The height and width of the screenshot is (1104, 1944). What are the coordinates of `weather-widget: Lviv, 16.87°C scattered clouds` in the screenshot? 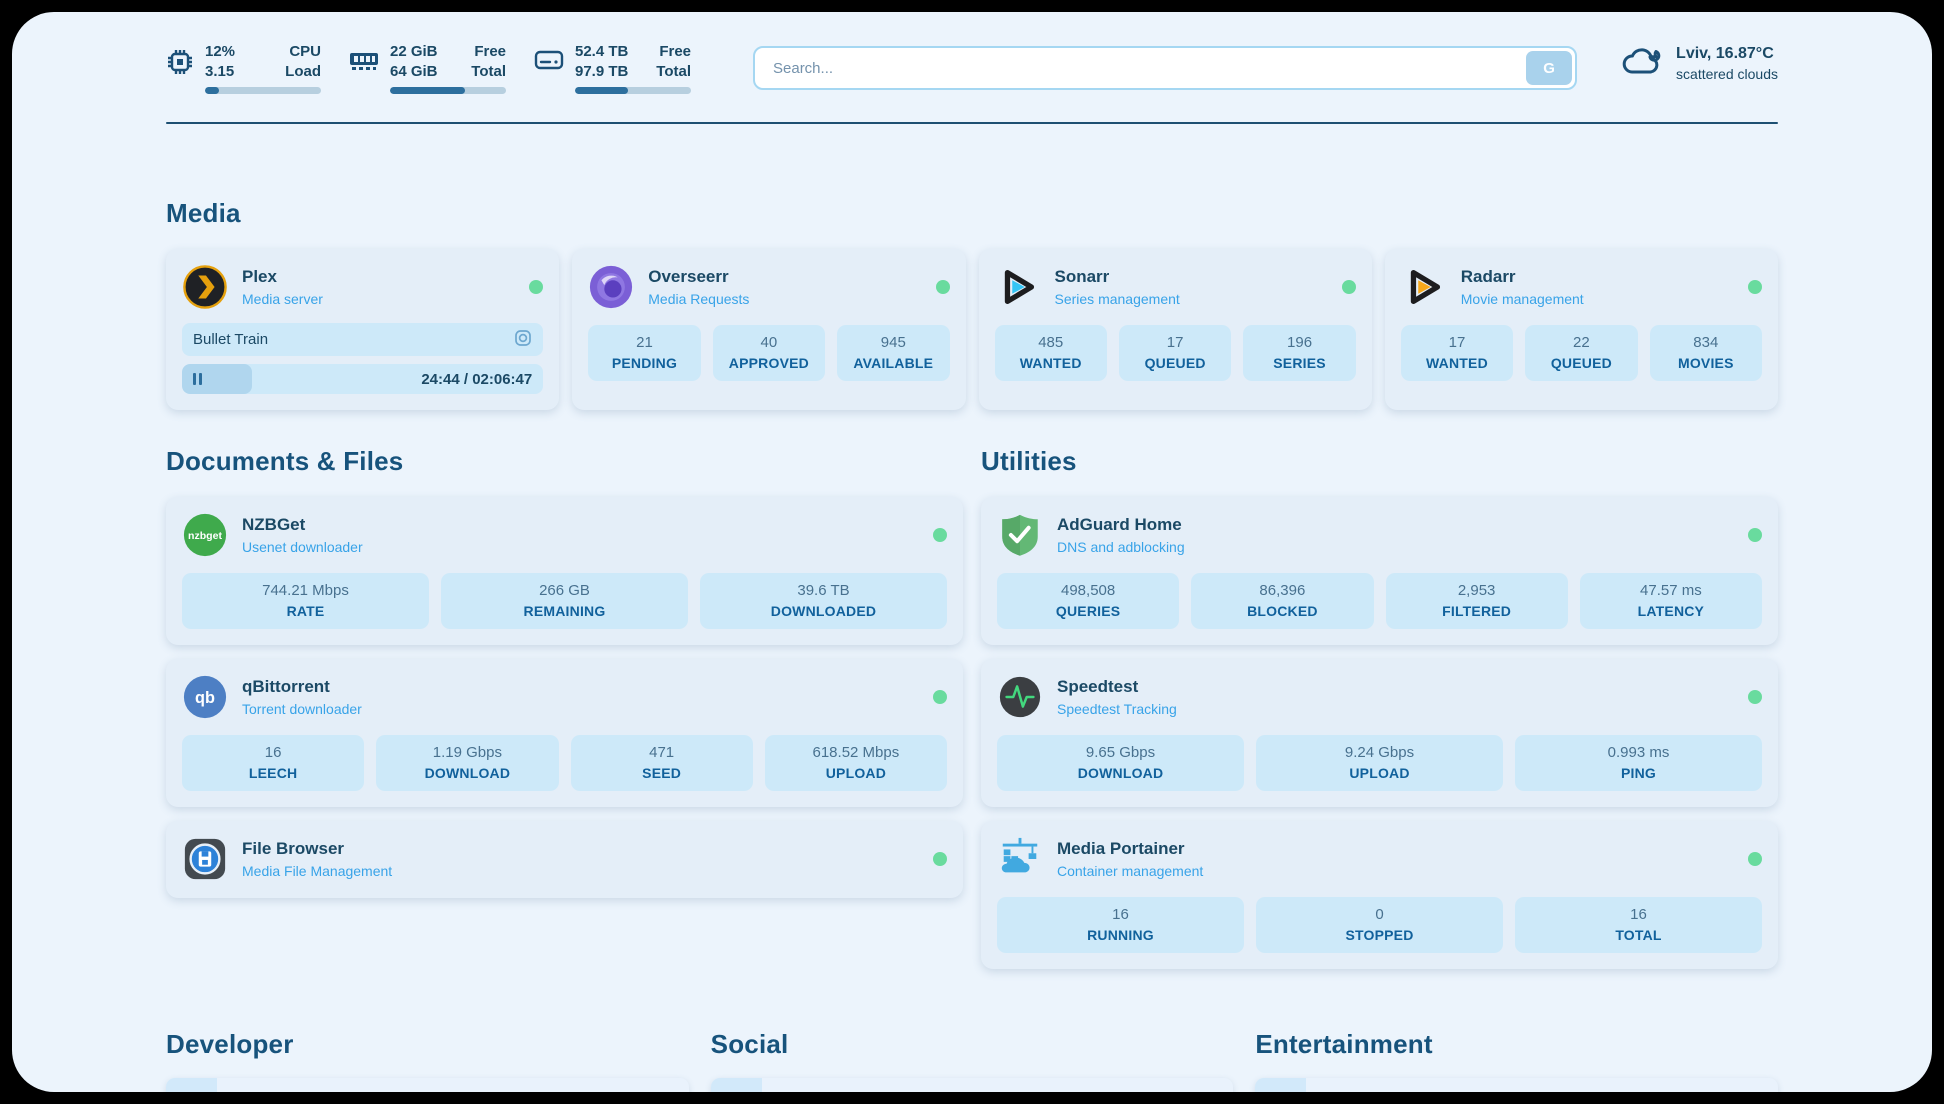 It's located at (1699, 63).